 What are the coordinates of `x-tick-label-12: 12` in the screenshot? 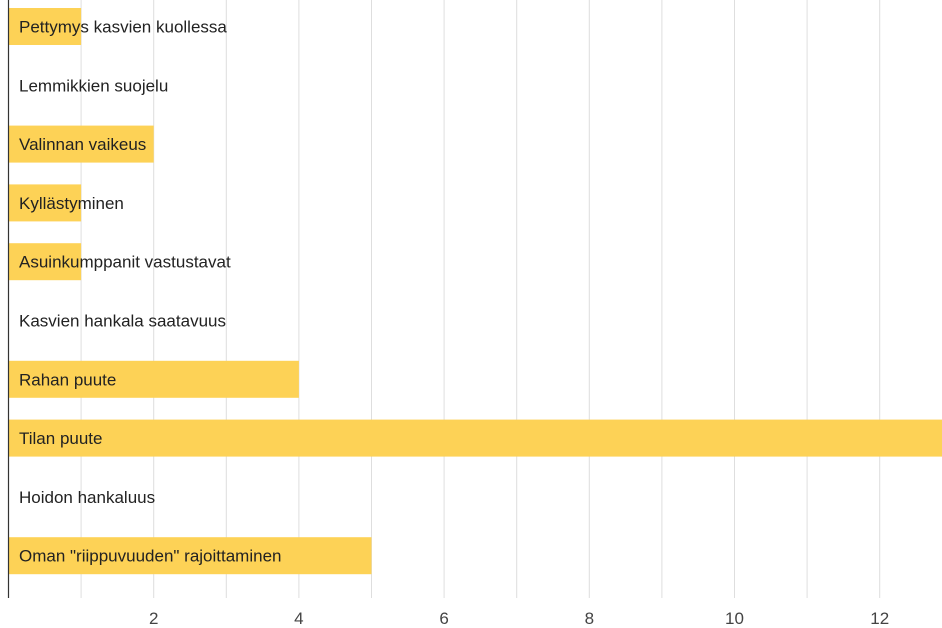 It's located at (879, 618).